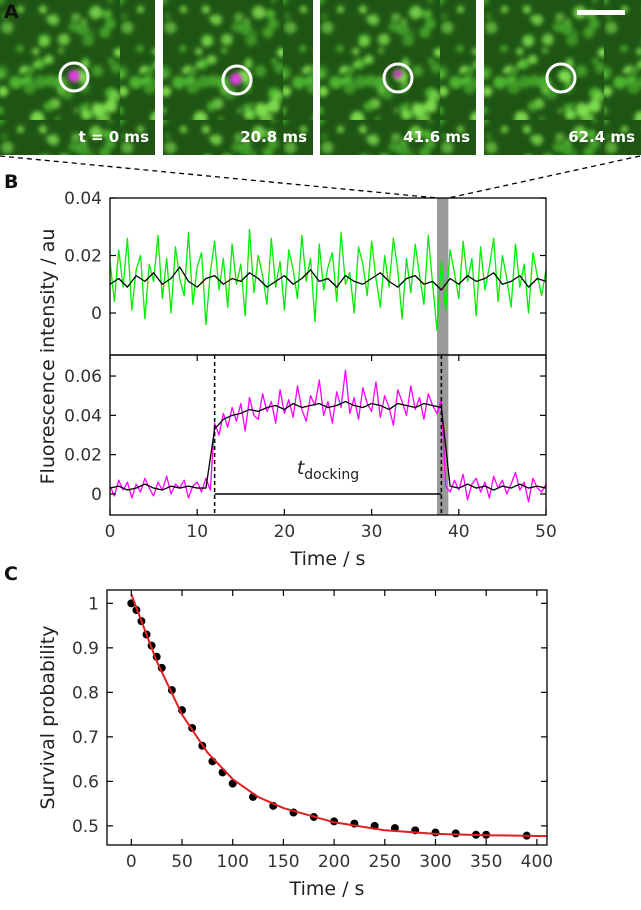  I want to click on annotation: tdocking, so click(328, 470).